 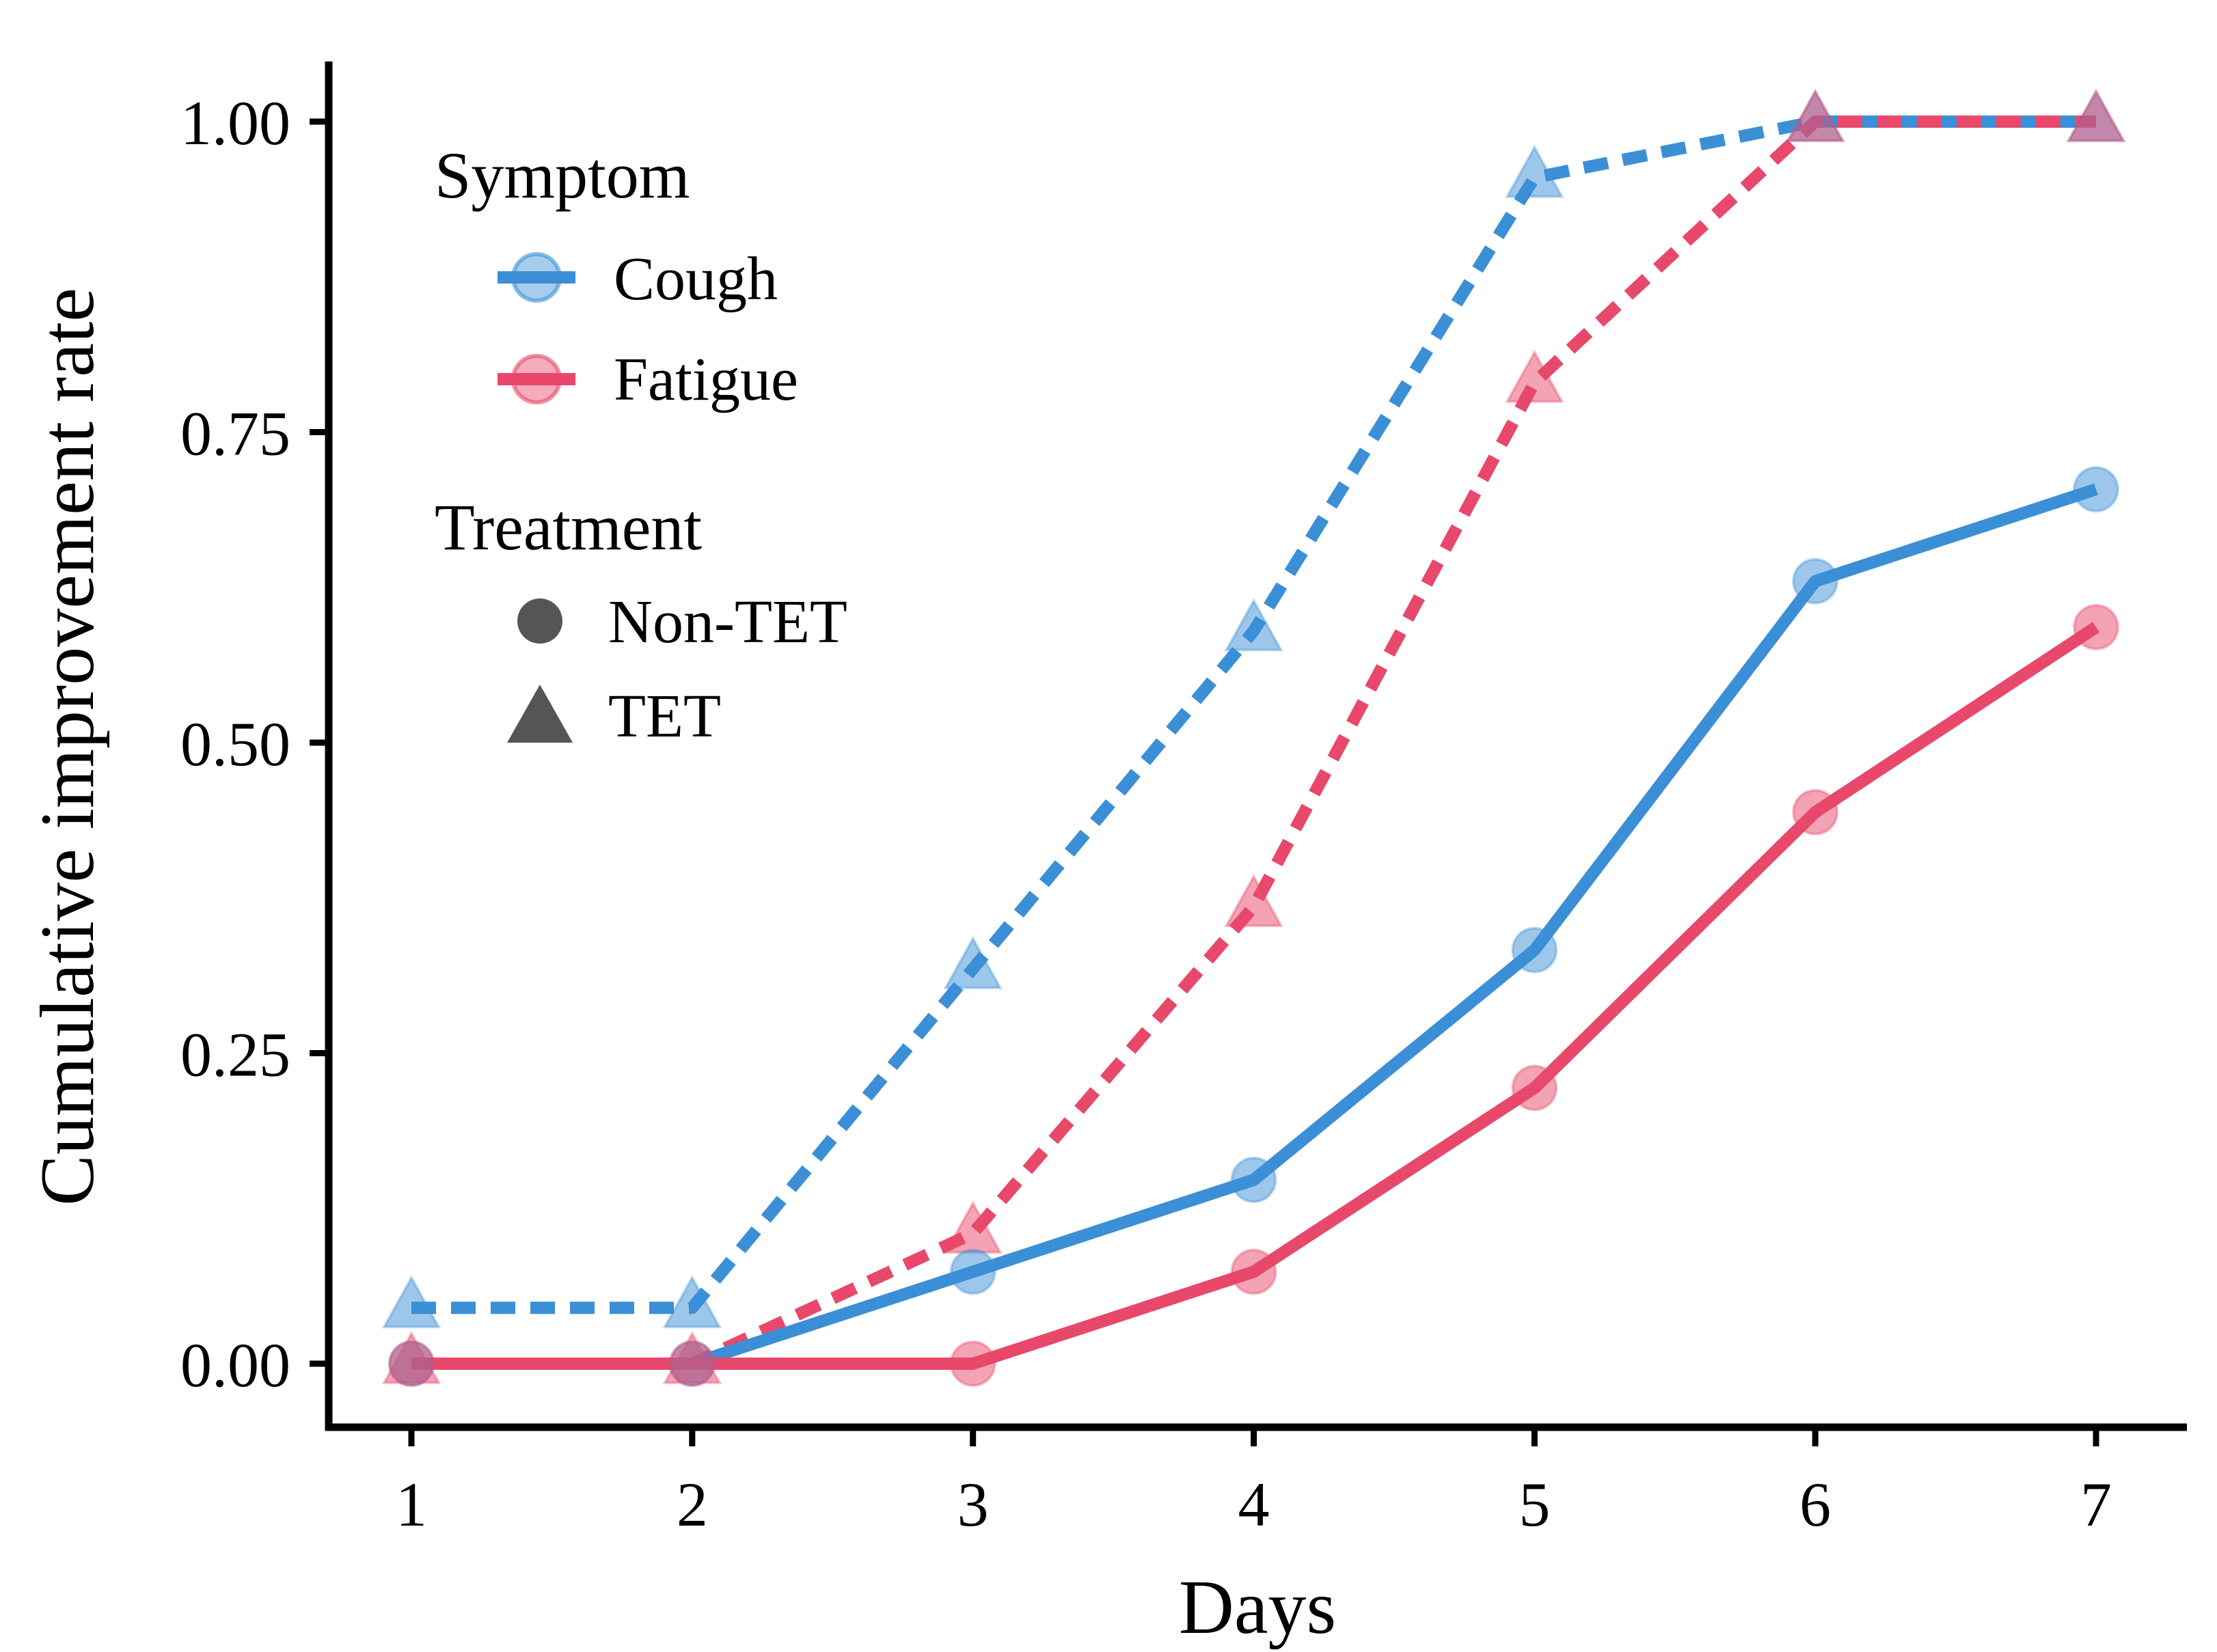 I want to click on y-tick-label: 0.00, so click(x=235, y=1365).